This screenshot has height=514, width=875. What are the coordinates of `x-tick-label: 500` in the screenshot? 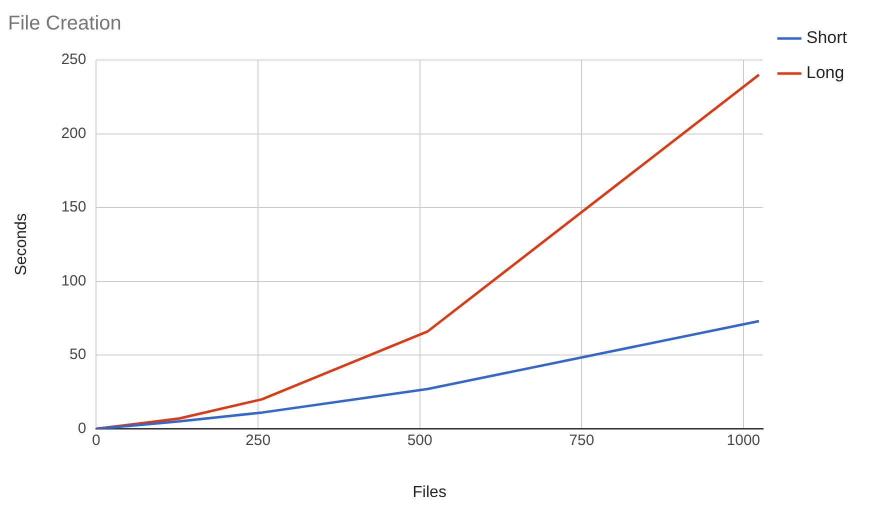 It's located at (419, 440).